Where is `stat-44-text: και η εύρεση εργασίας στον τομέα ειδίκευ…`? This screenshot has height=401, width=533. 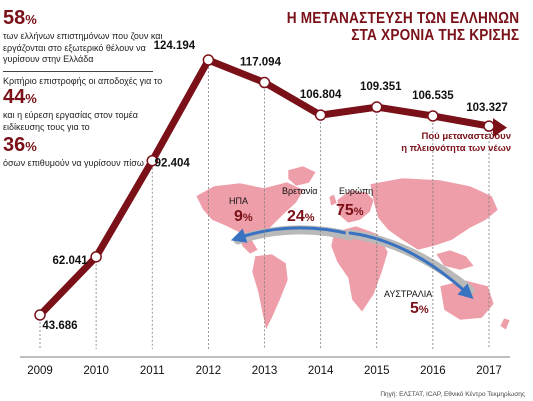
stat-44-text: και η εύρεση εργασίας στον τομέα ειδίκευ… is located at coordinates (70, 121).